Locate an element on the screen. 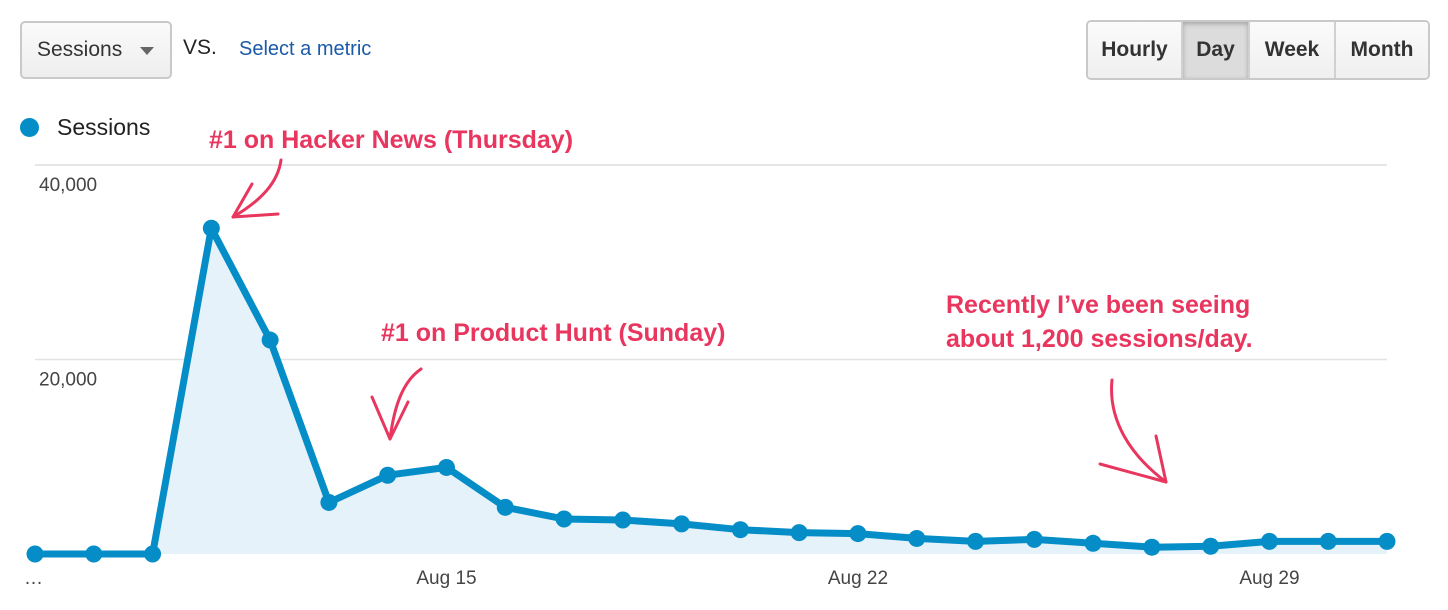  granularity-toggle: Hourly Day Week Month is located at coordinates (1258, 50).